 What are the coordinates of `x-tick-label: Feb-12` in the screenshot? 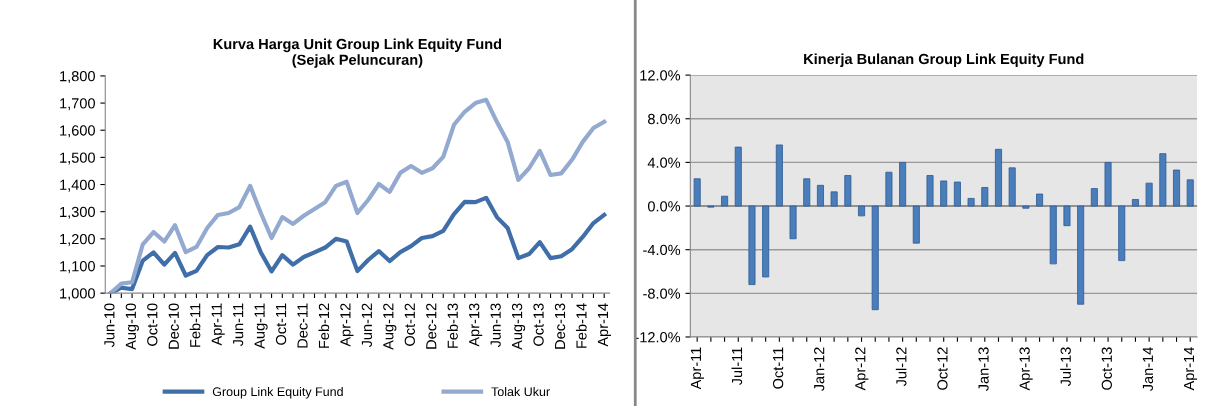 It's located at (324, 325).